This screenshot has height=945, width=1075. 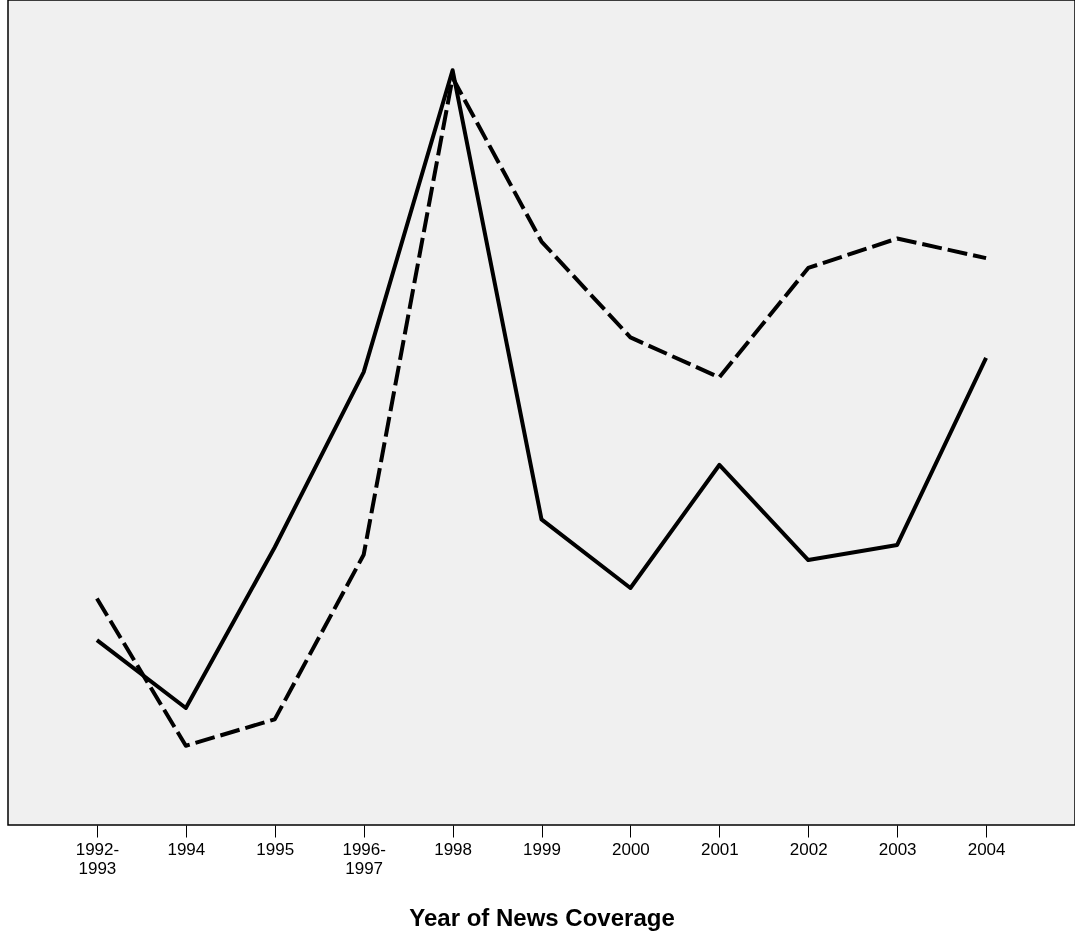 I want to click on x-tick-label: 1996-1997, so click(x=364, y=858).